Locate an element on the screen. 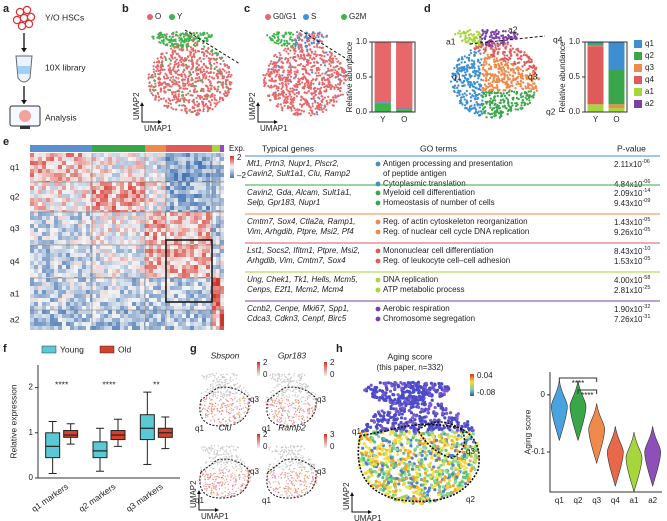  cell-icon is located at coordinates (29, 24).